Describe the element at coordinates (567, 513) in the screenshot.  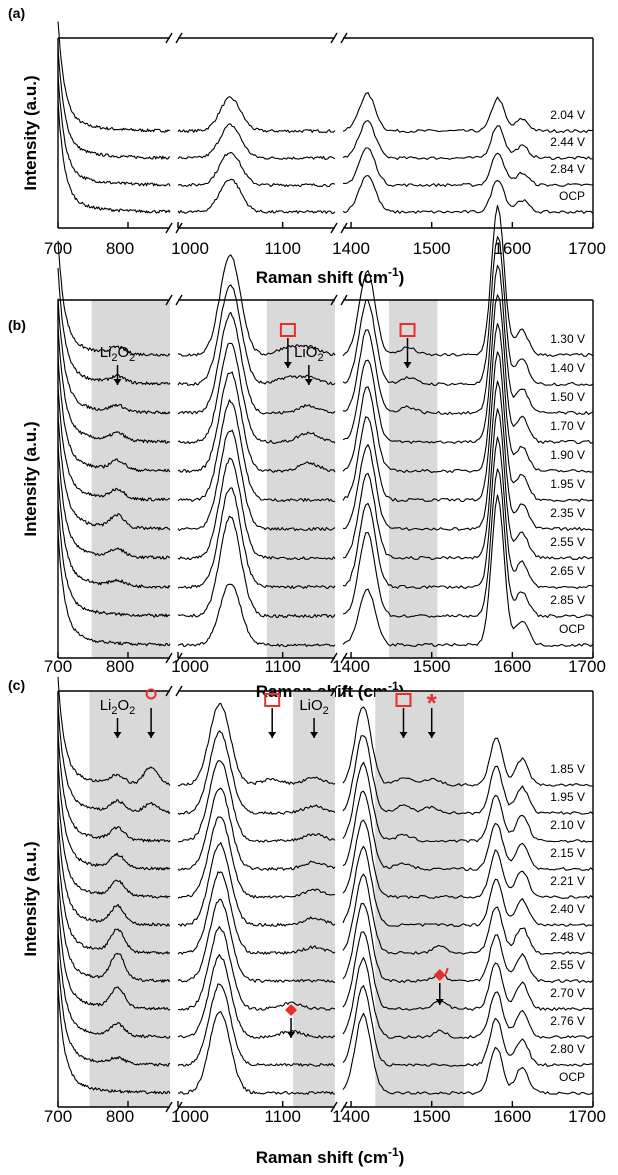
I see `series-label: 2.35 V` at that location.